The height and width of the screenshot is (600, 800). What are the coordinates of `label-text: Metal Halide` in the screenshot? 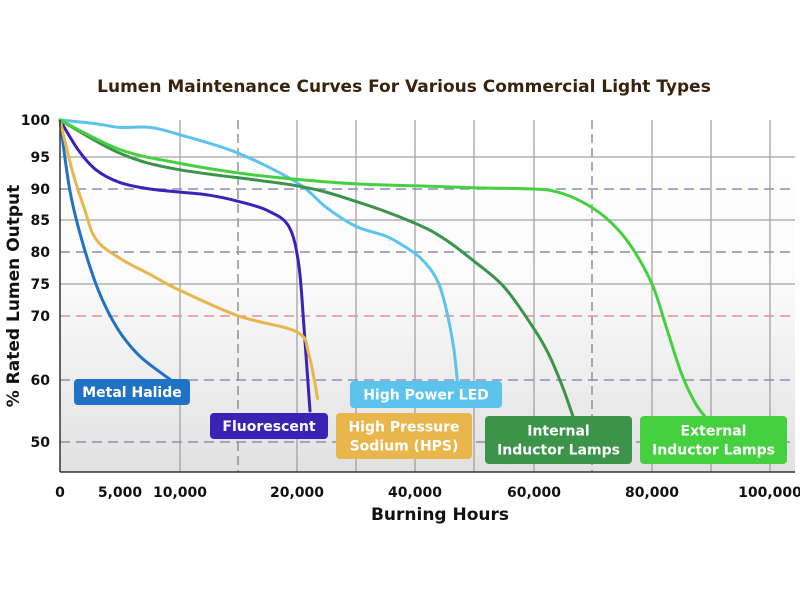 It's located at (132, 393).